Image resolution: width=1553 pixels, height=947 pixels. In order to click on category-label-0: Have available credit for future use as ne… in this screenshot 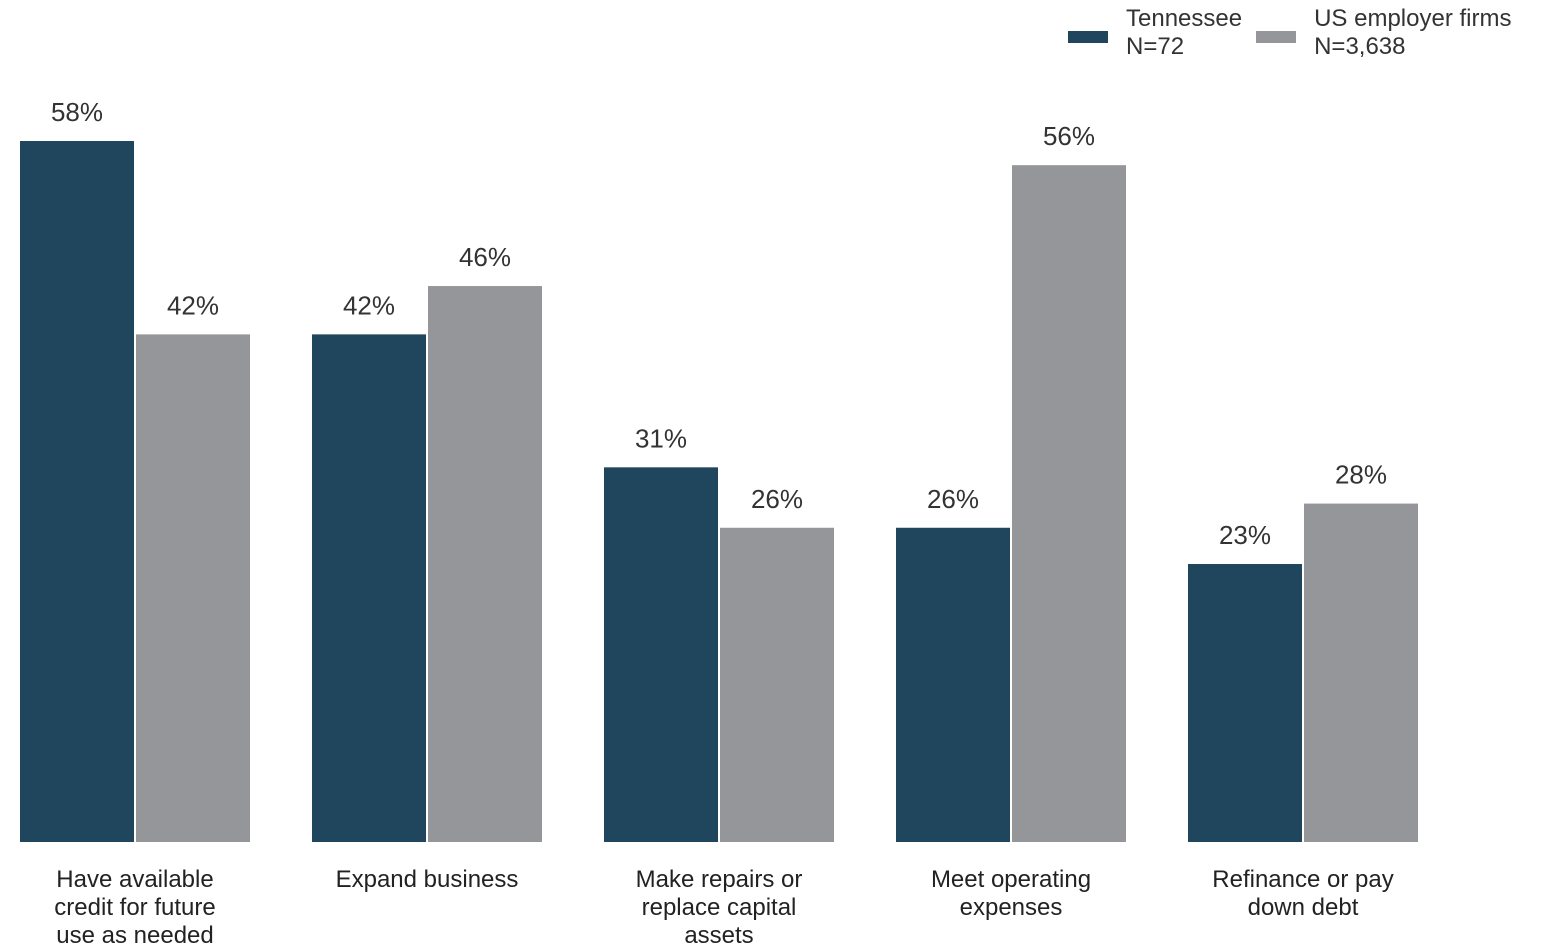, I will do `click(134, 906)`.